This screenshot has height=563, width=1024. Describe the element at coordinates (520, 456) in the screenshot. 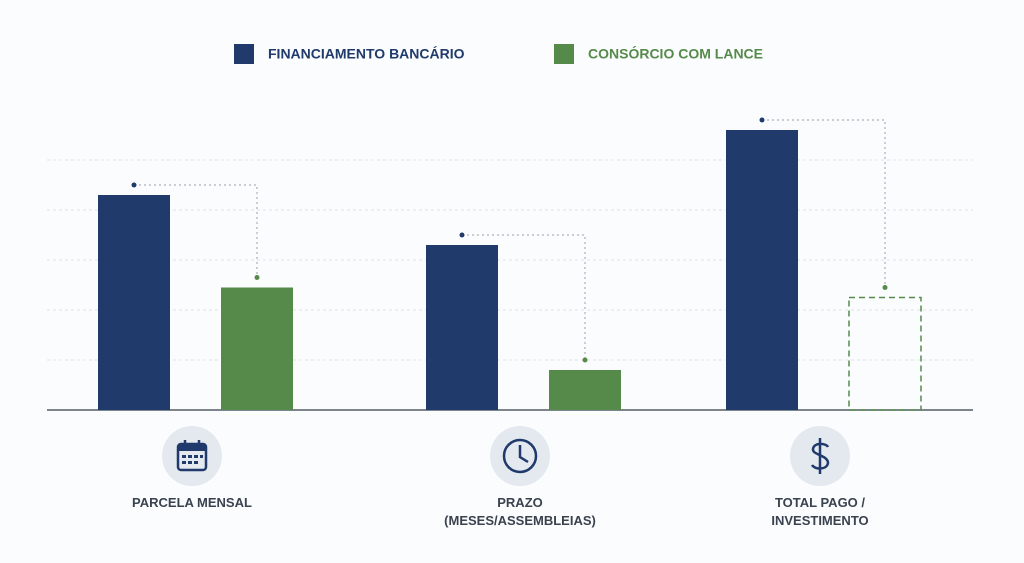

I see `icon-clock` at that location.